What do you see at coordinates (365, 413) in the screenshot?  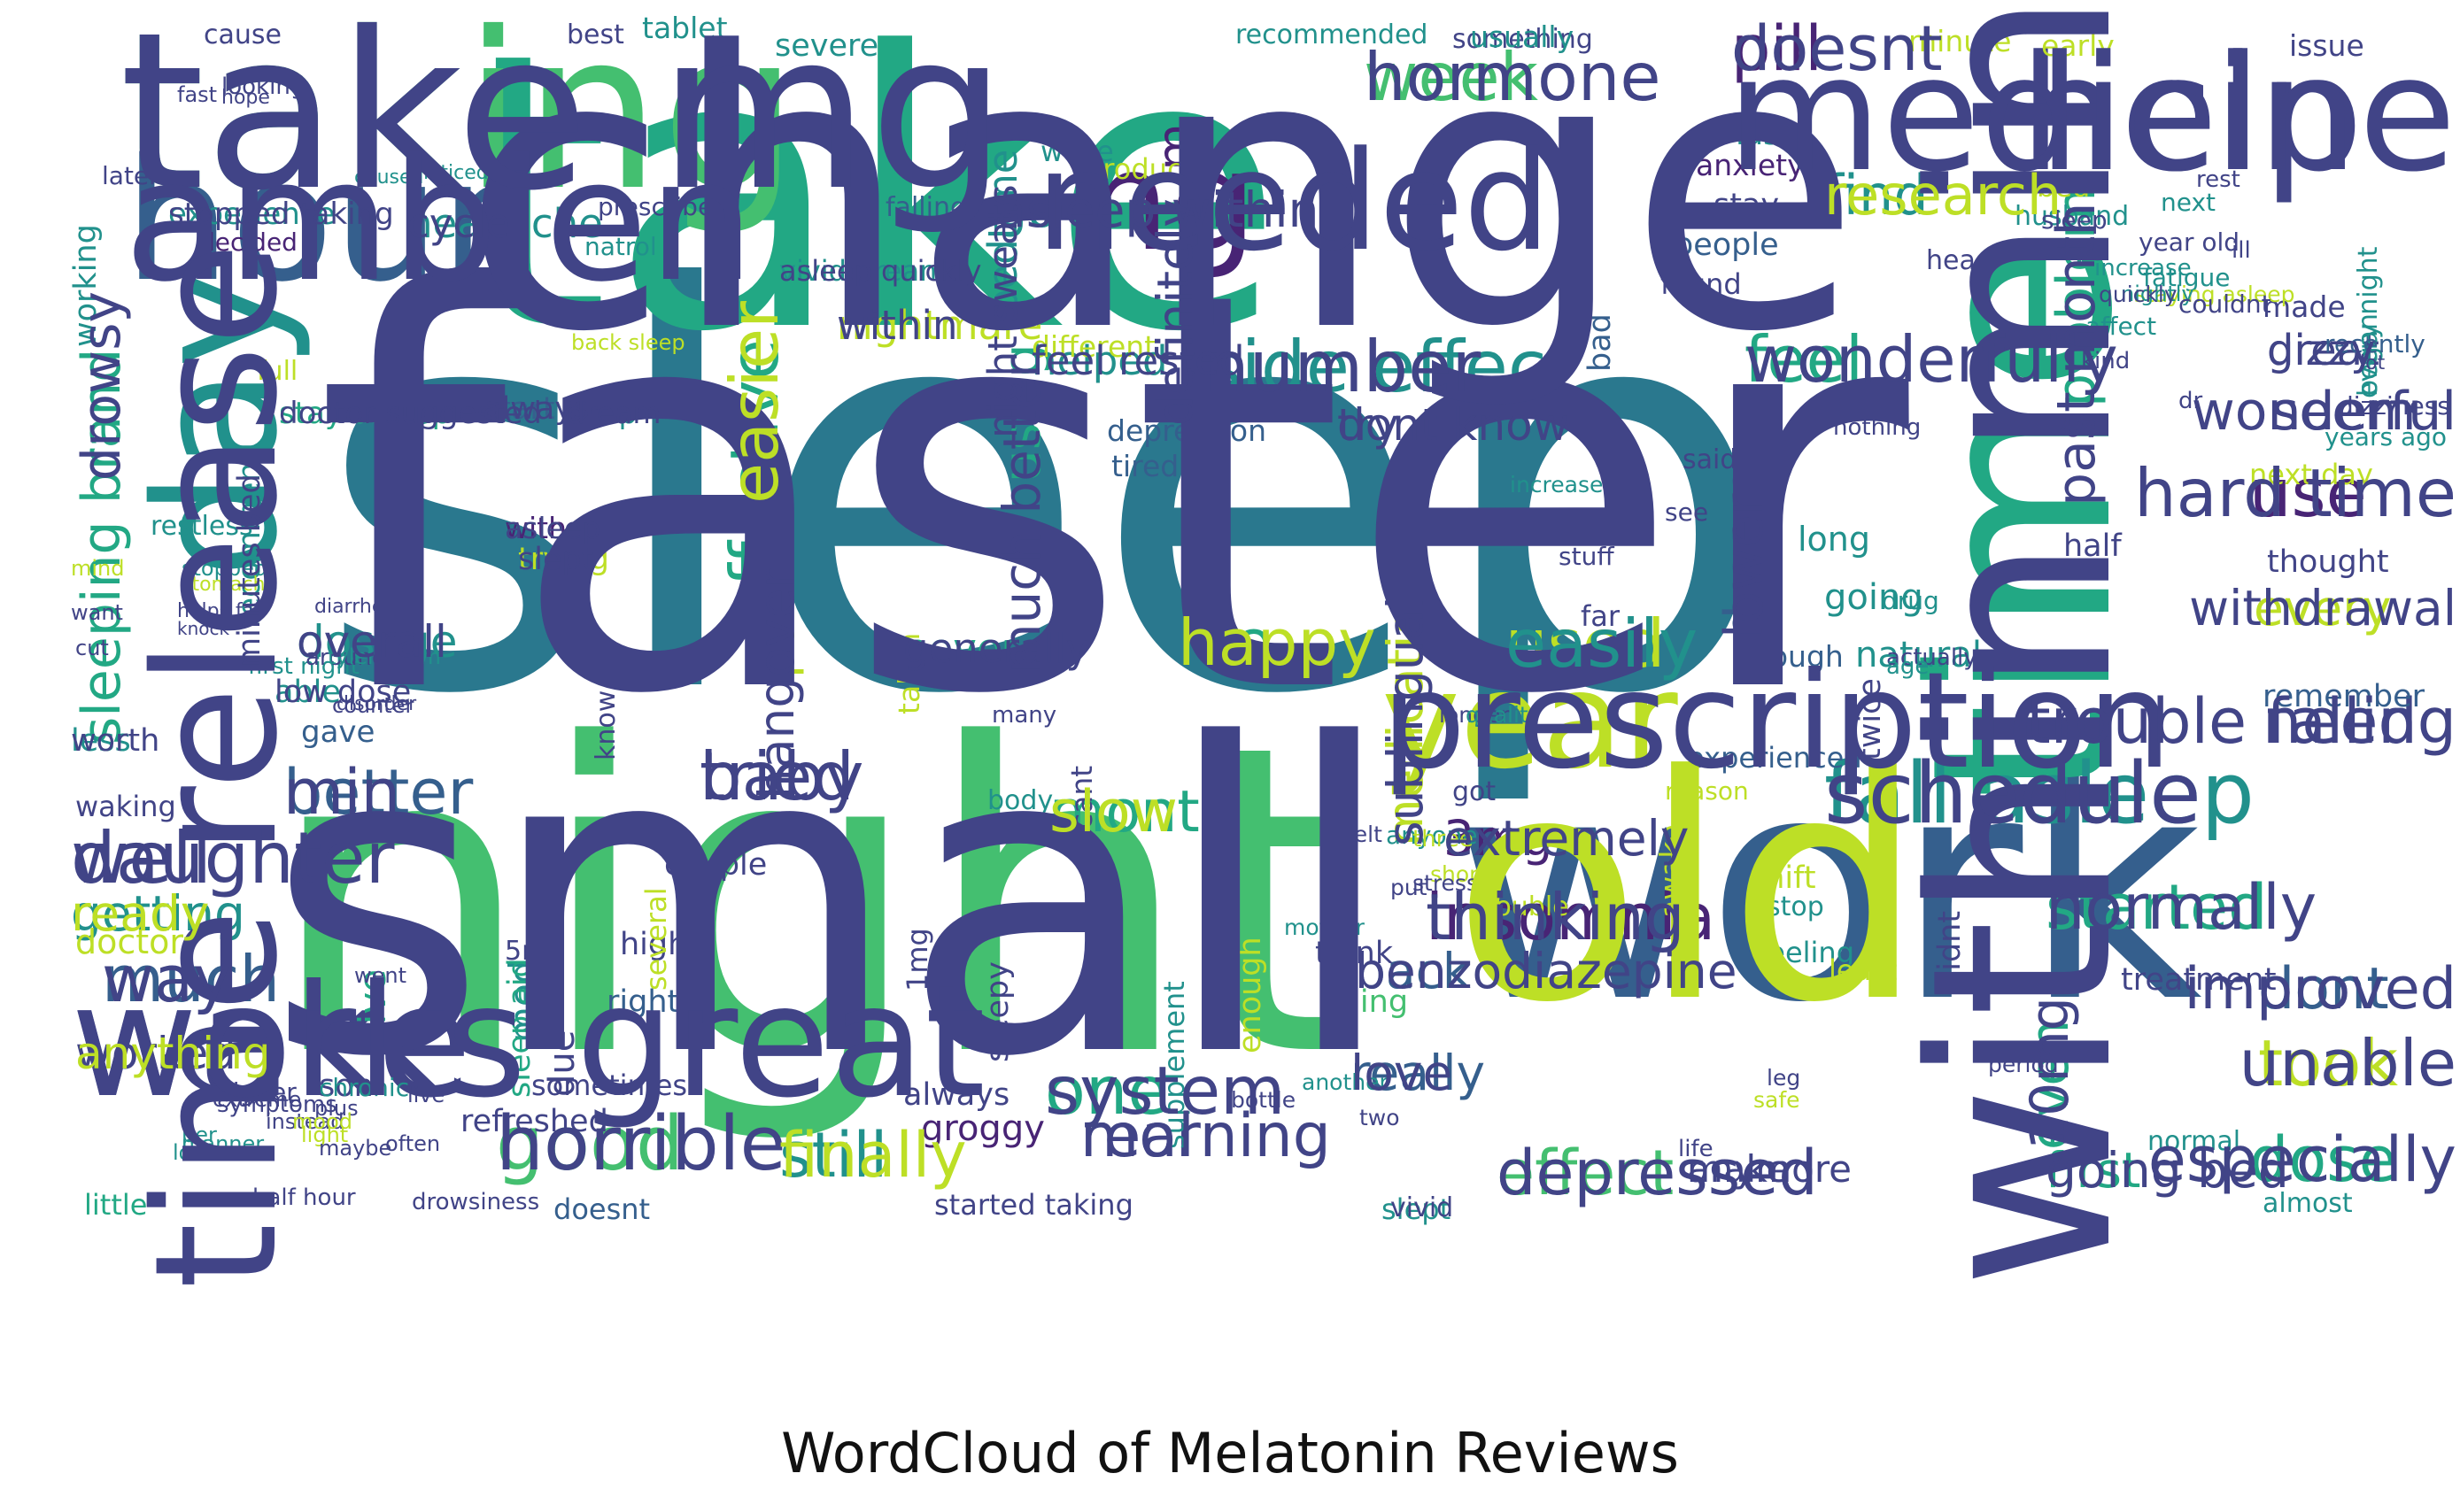 I see `cloud-word-stay-asleep: stay asleep` at bounding box center [365, 413].